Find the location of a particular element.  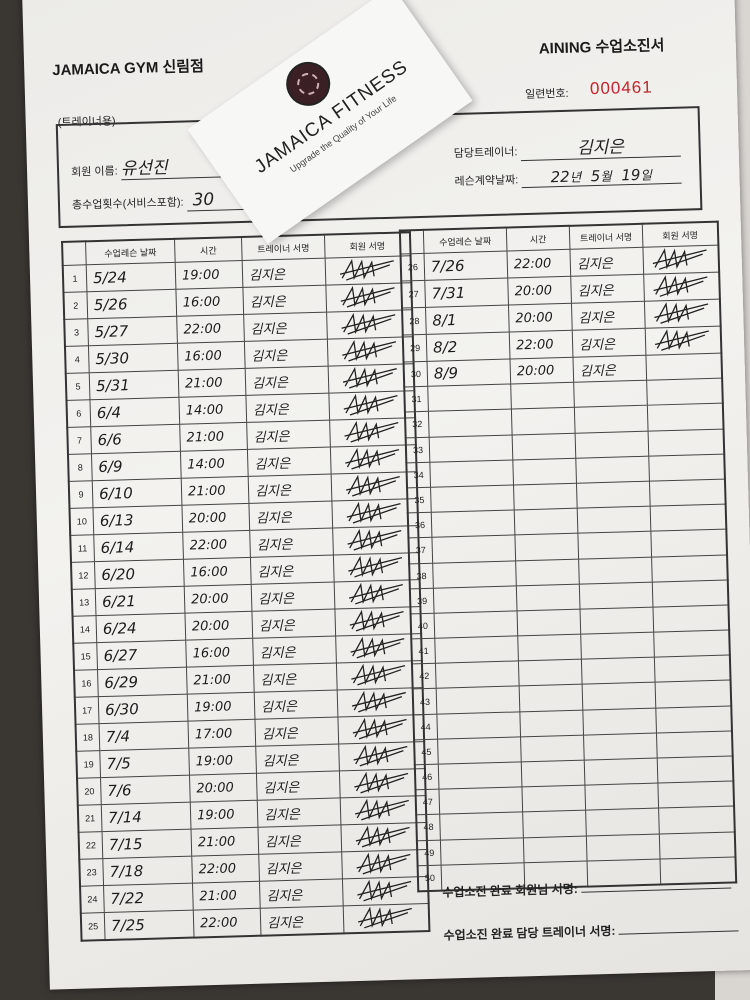

trainer-completion-sign: 수업소진 완료 담당 트레이너 서명: is located at coordinates (591, 930).